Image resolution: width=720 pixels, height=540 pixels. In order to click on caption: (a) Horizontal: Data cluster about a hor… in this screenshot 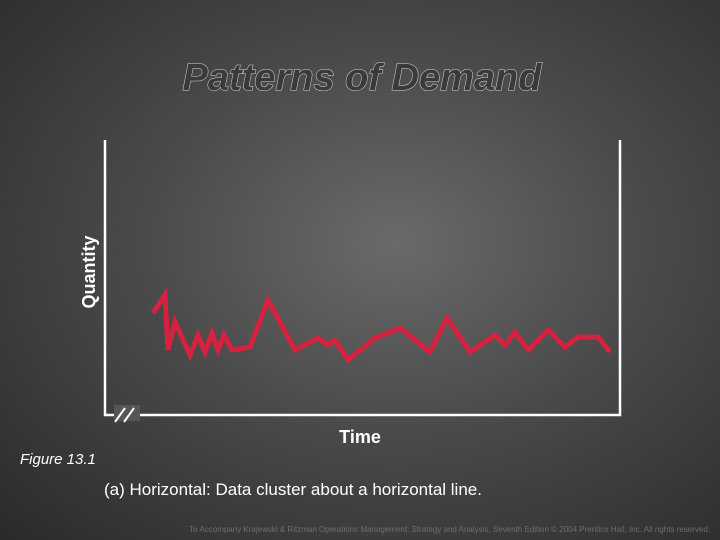, I will do `click(293, 489)`.